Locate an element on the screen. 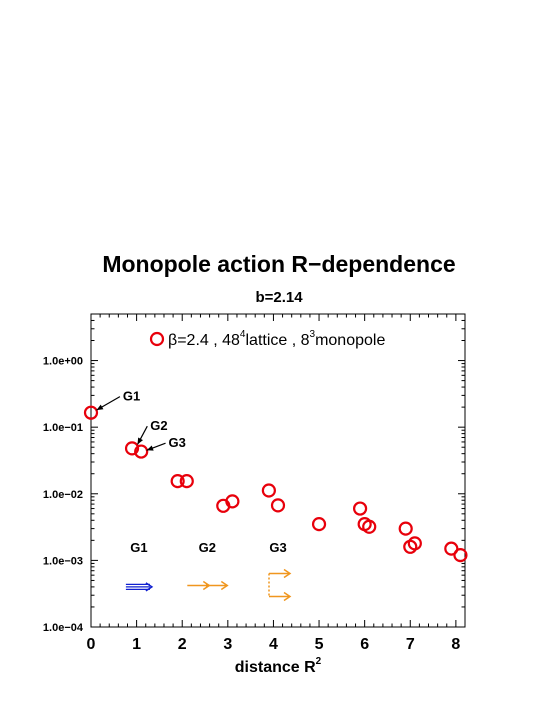  inset-legend-label: G1 is located at coordinates (138, 547).